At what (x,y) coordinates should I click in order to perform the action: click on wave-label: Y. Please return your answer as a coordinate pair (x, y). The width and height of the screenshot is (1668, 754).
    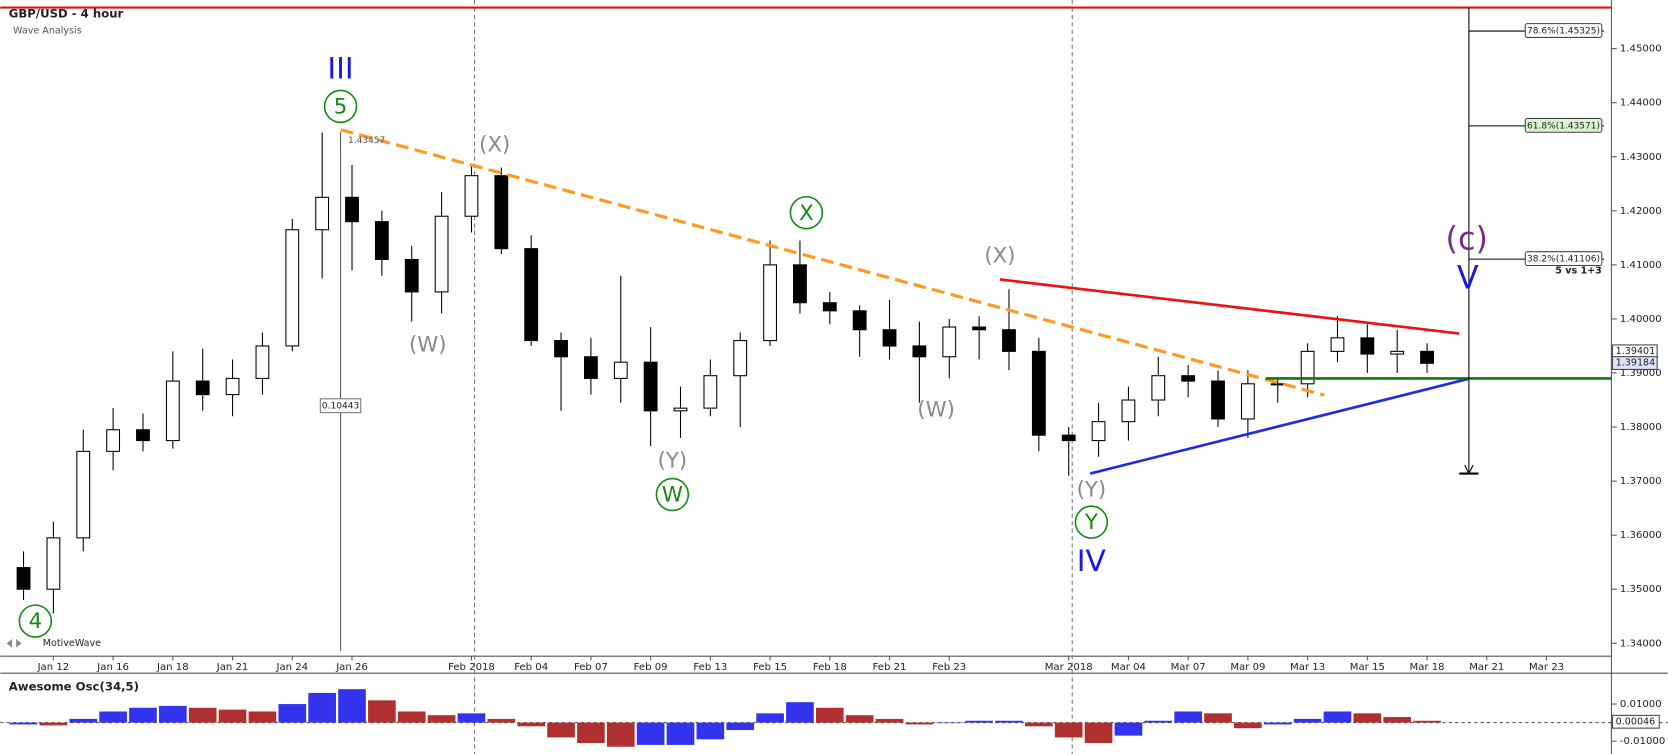
    Looking at the image, I should click on (1091, 522).